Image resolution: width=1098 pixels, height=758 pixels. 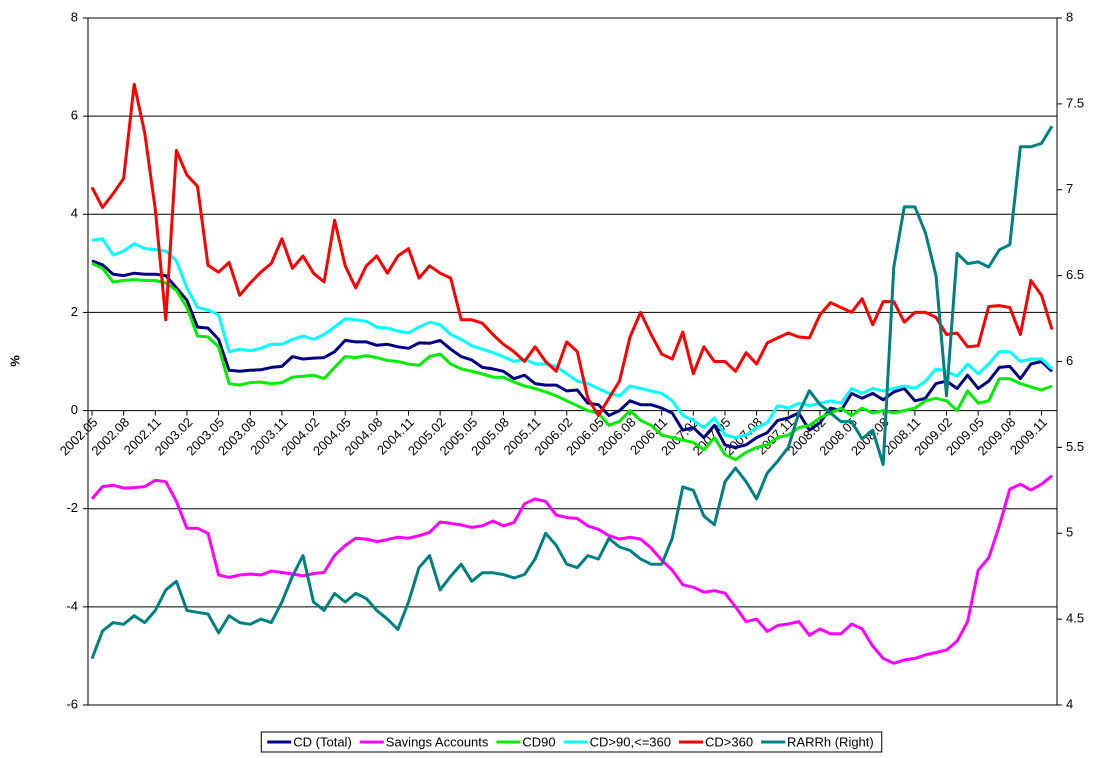 What do you see at coordinates (1069, 703) in the screenshot?
I see `y2-tick-label: 4` at bounding box center [1069, 703].